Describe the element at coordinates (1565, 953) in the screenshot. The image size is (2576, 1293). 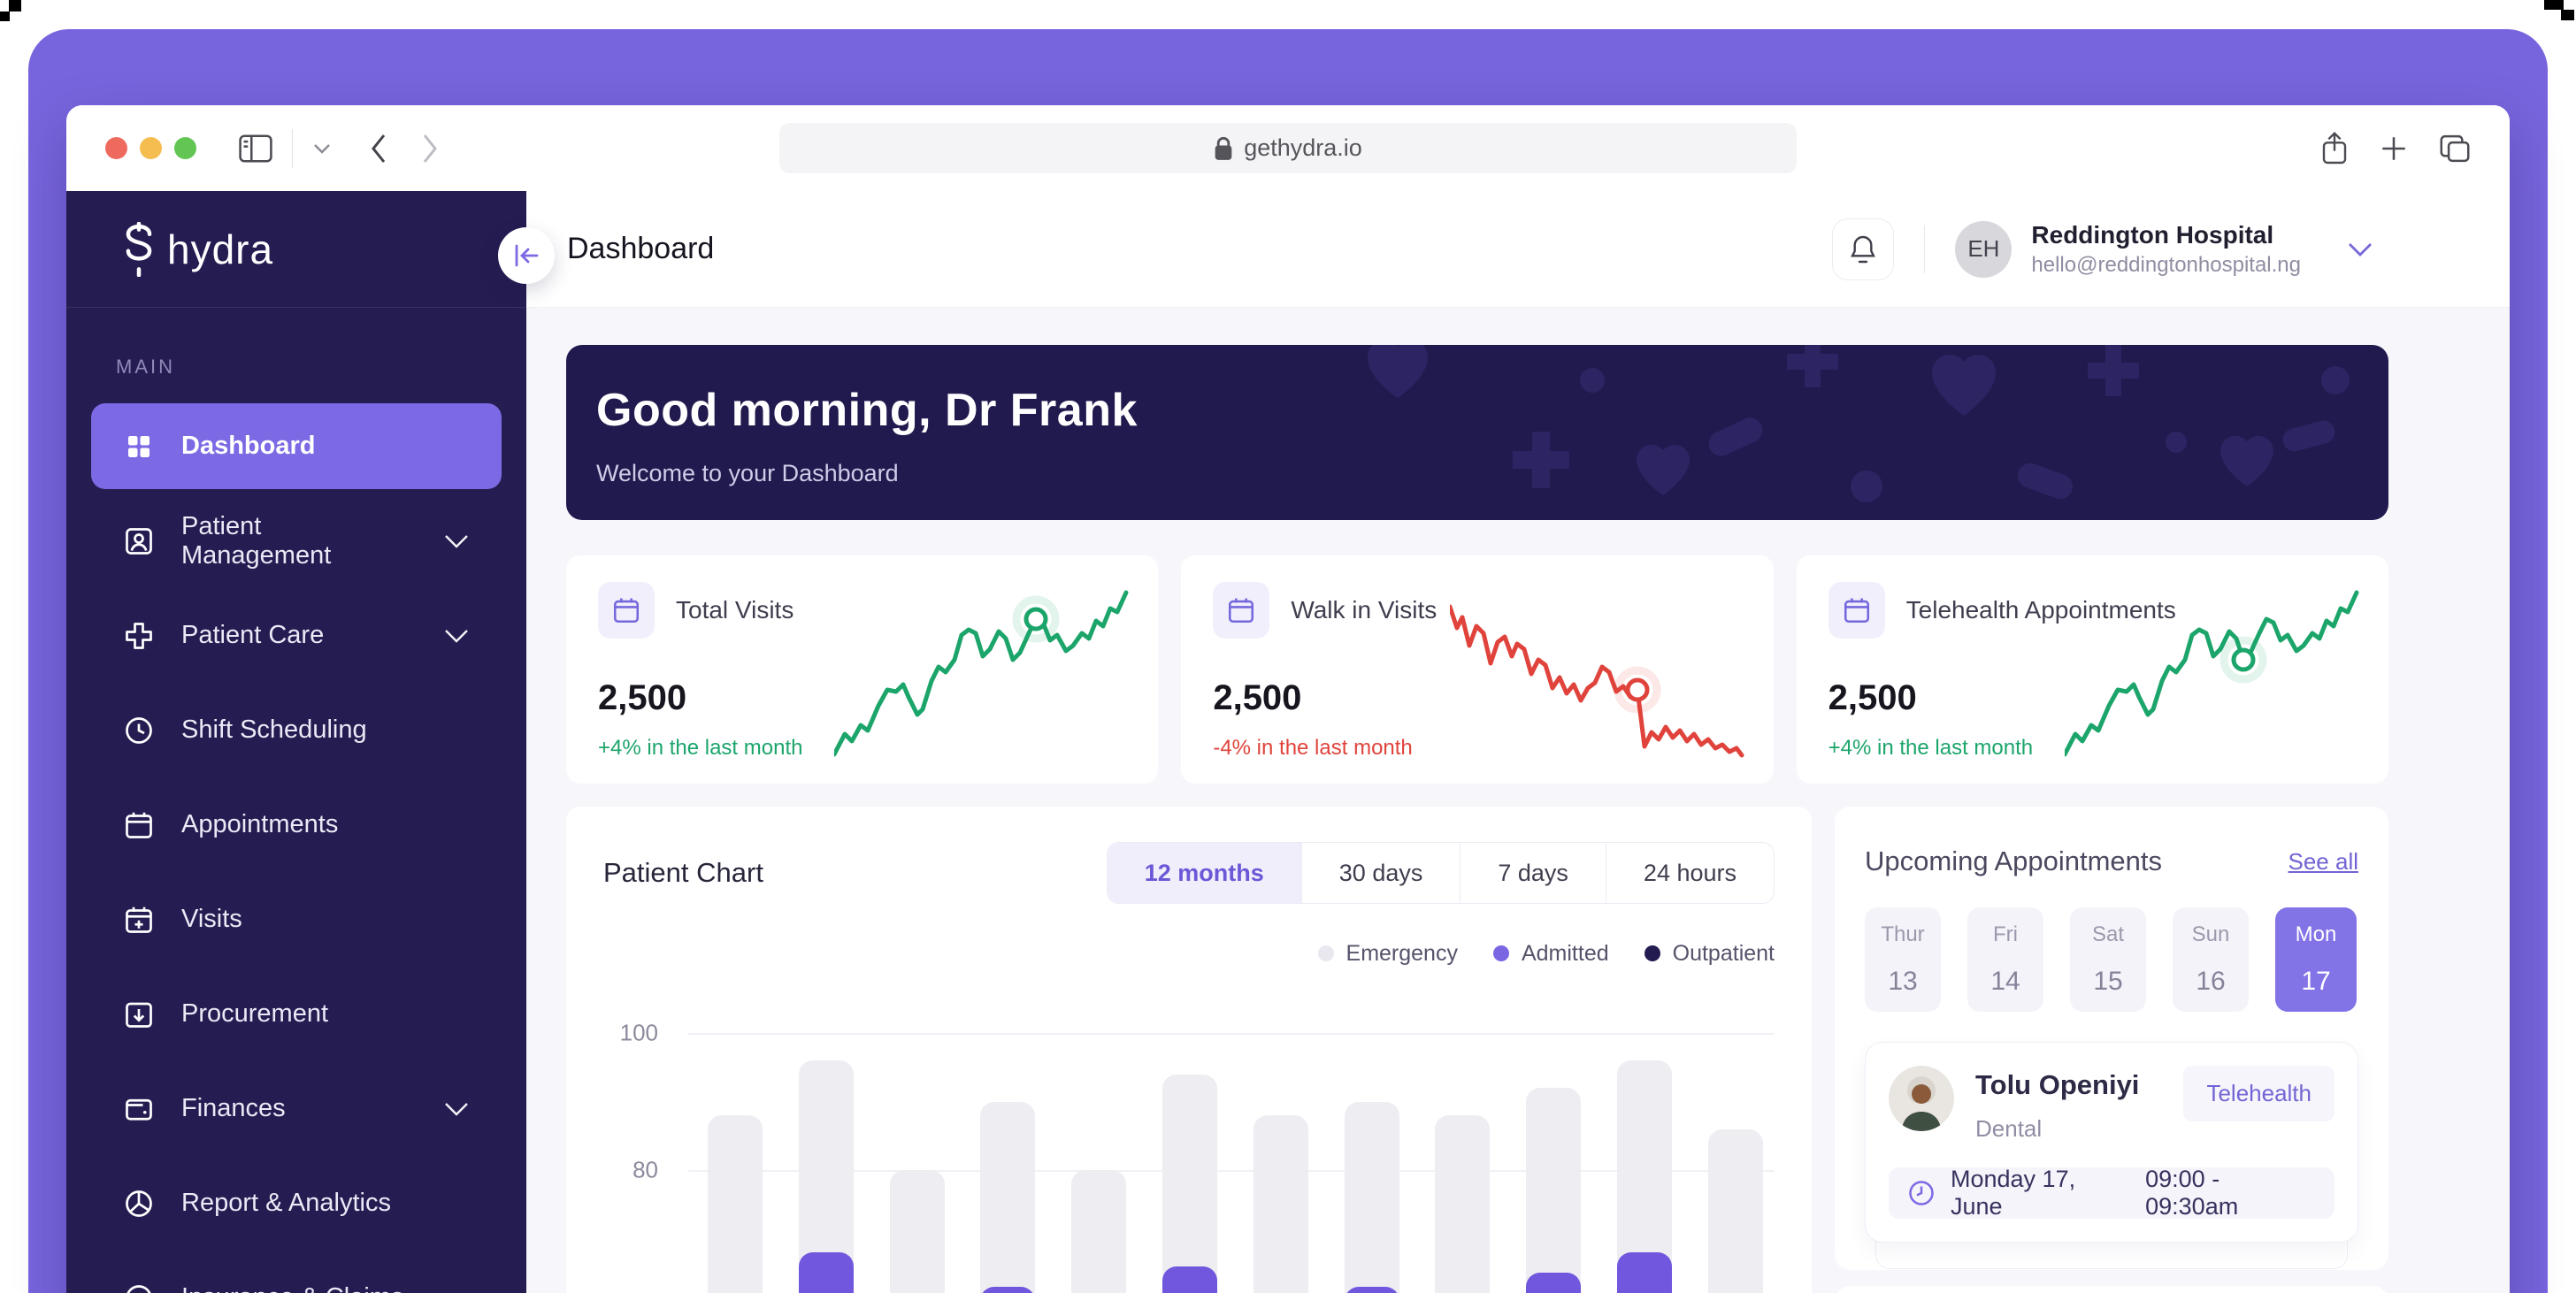
I see `legend-label: Admitted` at that location.